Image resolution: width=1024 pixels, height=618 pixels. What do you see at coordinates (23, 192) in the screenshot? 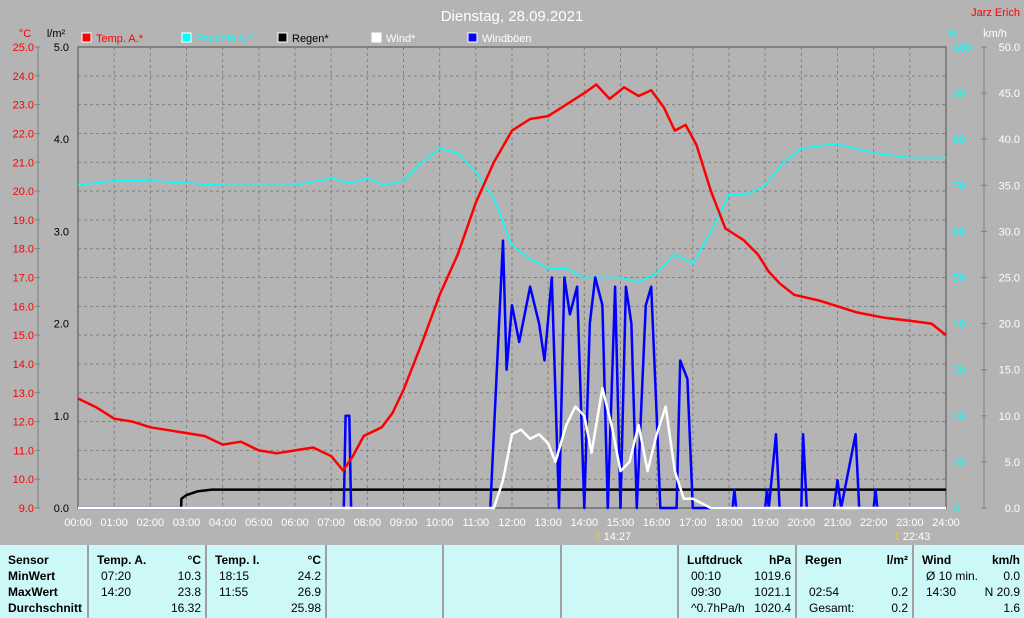
I see `temp-tick-label: 20.0` at bounding box center [23, 192].